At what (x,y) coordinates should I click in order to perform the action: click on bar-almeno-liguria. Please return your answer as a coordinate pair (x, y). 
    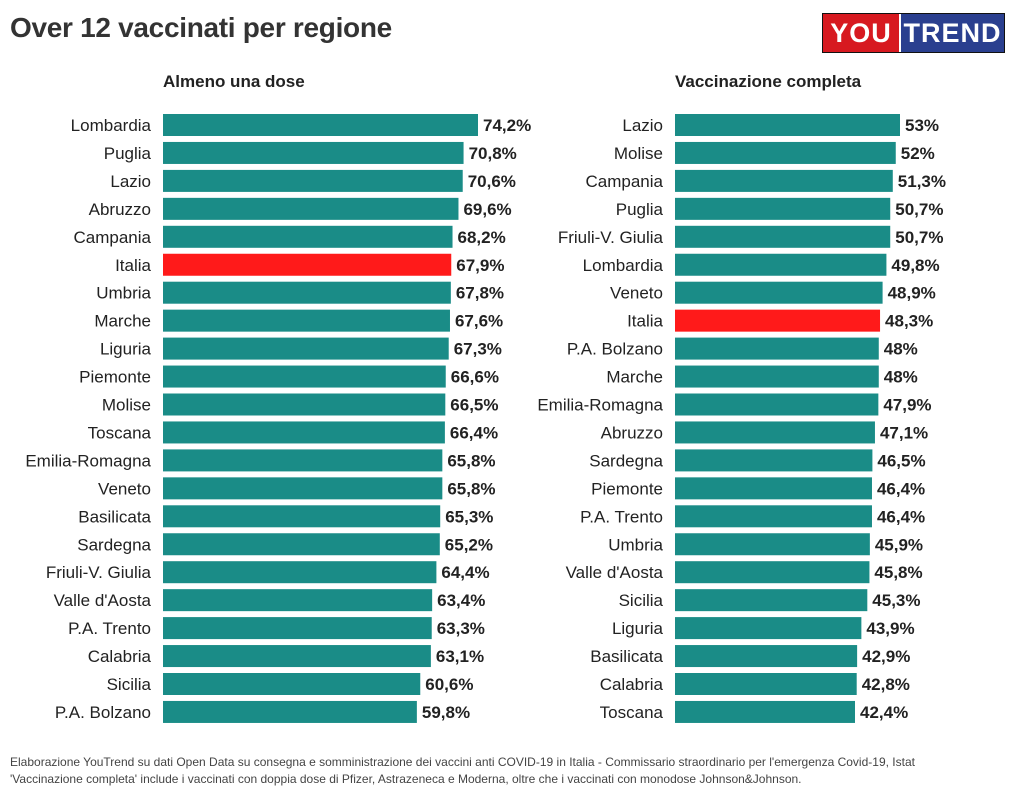
    Looking at the image, I should click on (306, 348).